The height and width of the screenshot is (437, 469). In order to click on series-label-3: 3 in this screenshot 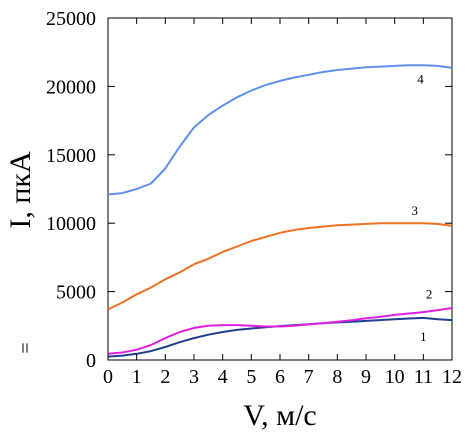, I will do `click(414, 210)`.